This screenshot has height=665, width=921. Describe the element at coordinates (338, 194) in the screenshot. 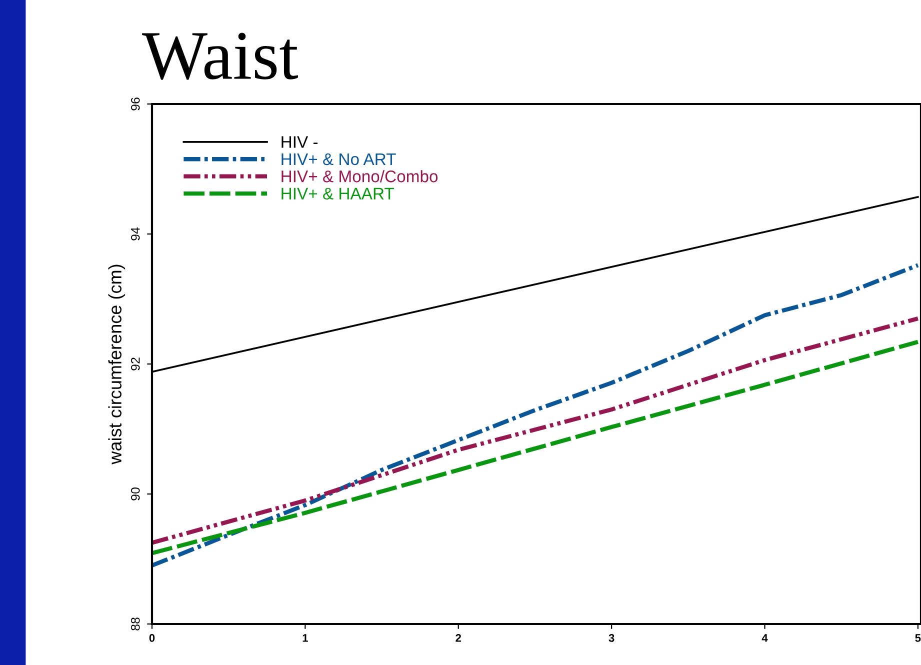

I see `text: HIV+ & HAART` at that location.